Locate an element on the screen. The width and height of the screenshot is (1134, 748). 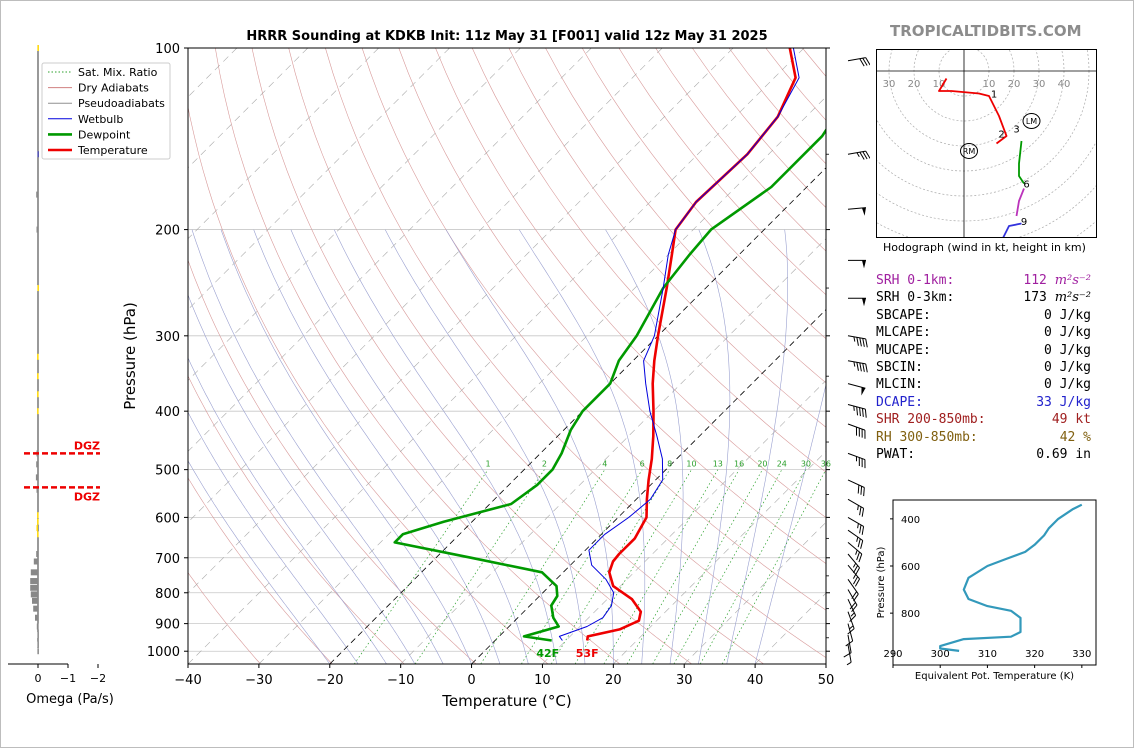
parameter-label: PWAT: is located at coordinates (896, 454).